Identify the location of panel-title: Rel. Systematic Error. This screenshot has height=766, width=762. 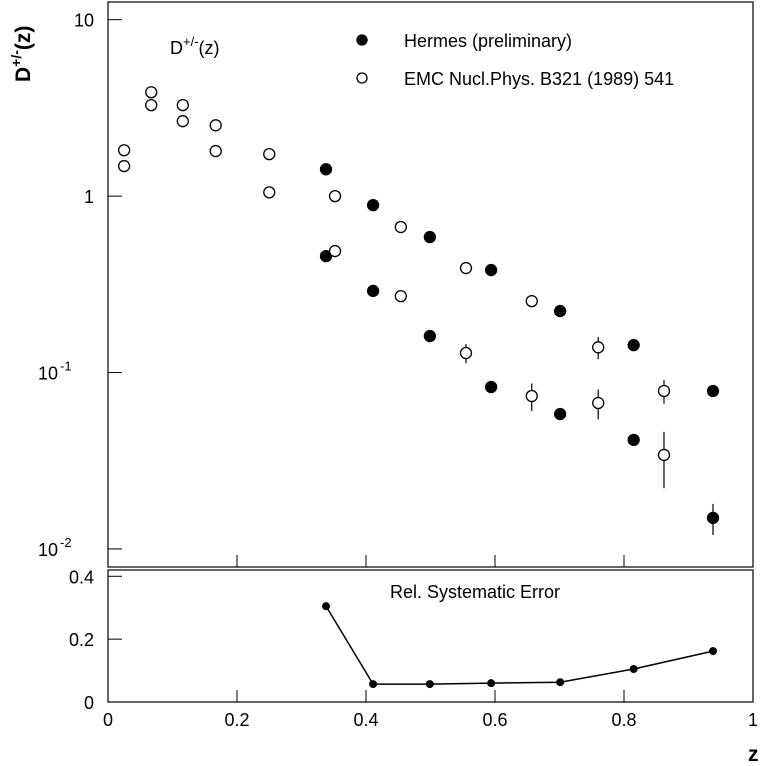
(475, 592).